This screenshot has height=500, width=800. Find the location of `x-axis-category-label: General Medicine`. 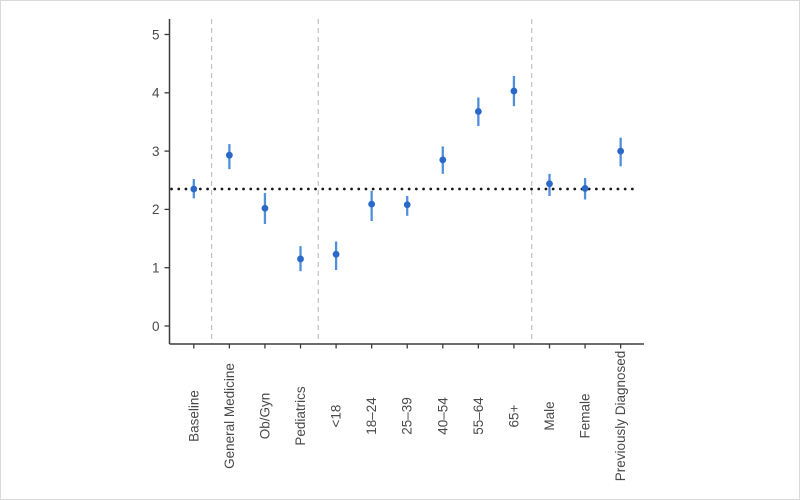

x-axis-category-label: General Medicine is located at coordinates (229, 416).